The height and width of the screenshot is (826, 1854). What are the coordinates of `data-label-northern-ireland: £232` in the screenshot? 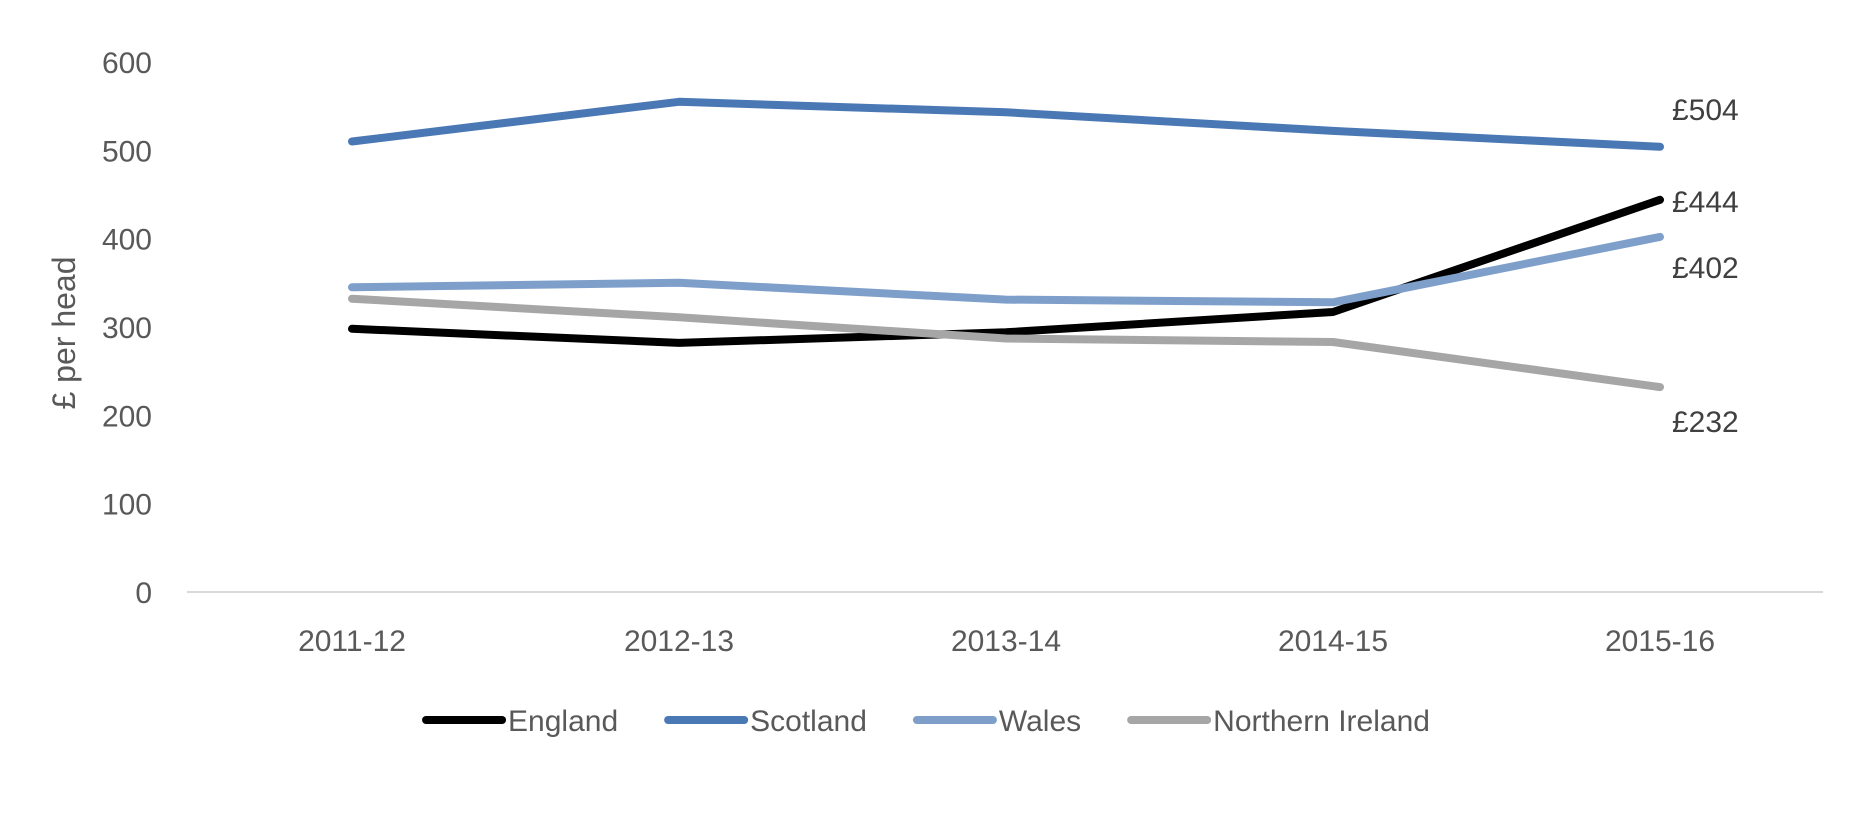 It's located at (1705, 422).